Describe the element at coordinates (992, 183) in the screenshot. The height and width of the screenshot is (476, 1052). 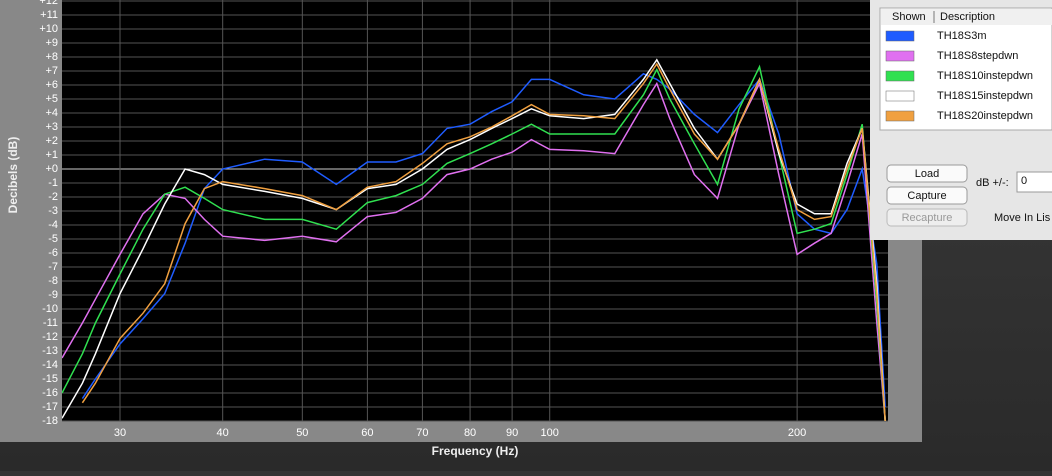
I see `db-label: dB +/-:` at that location.